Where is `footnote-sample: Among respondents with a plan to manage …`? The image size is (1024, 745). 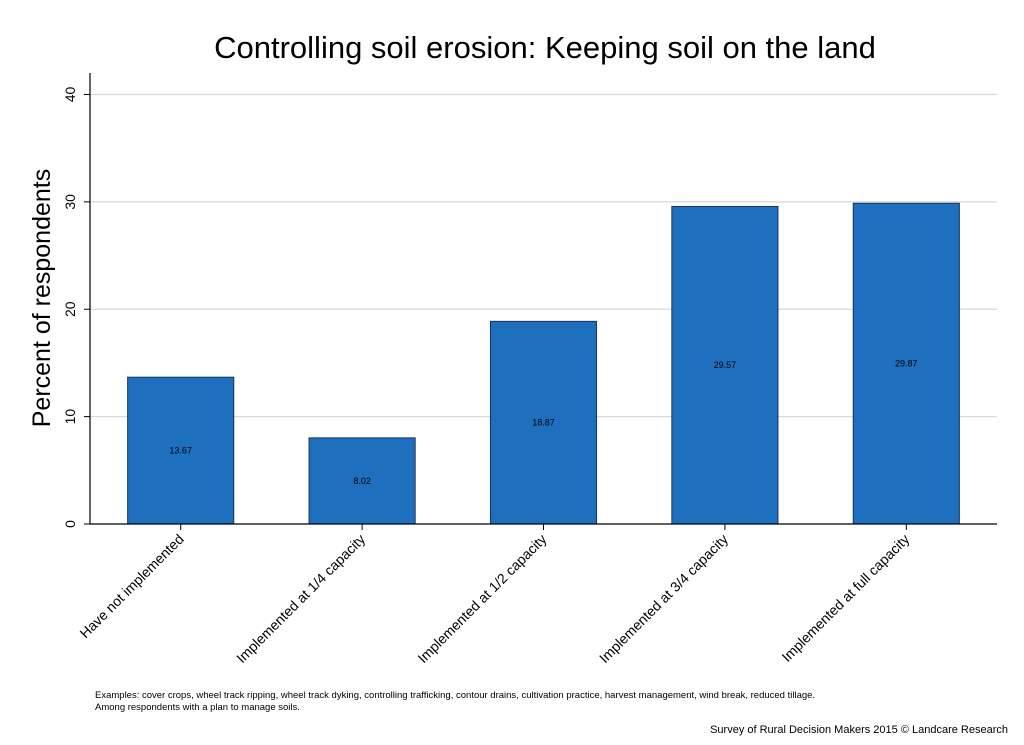 footnote-sample: Among respondents with a plan to manage … is located at coordinates (197, 707).